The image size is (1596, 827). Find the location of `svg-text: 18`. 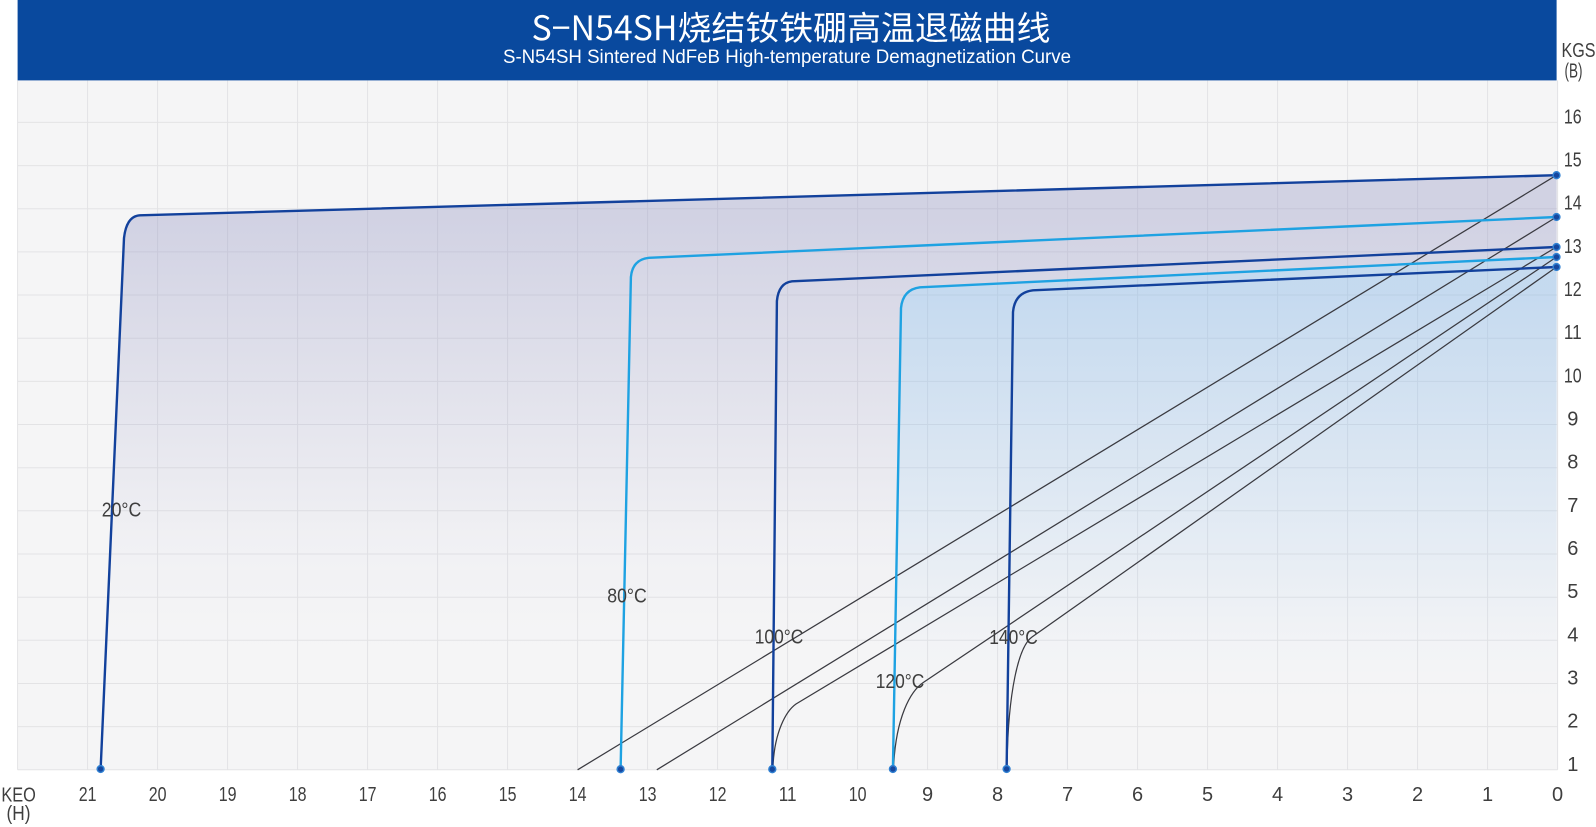

svg-text: 18 is located at coordinates (298, 795).